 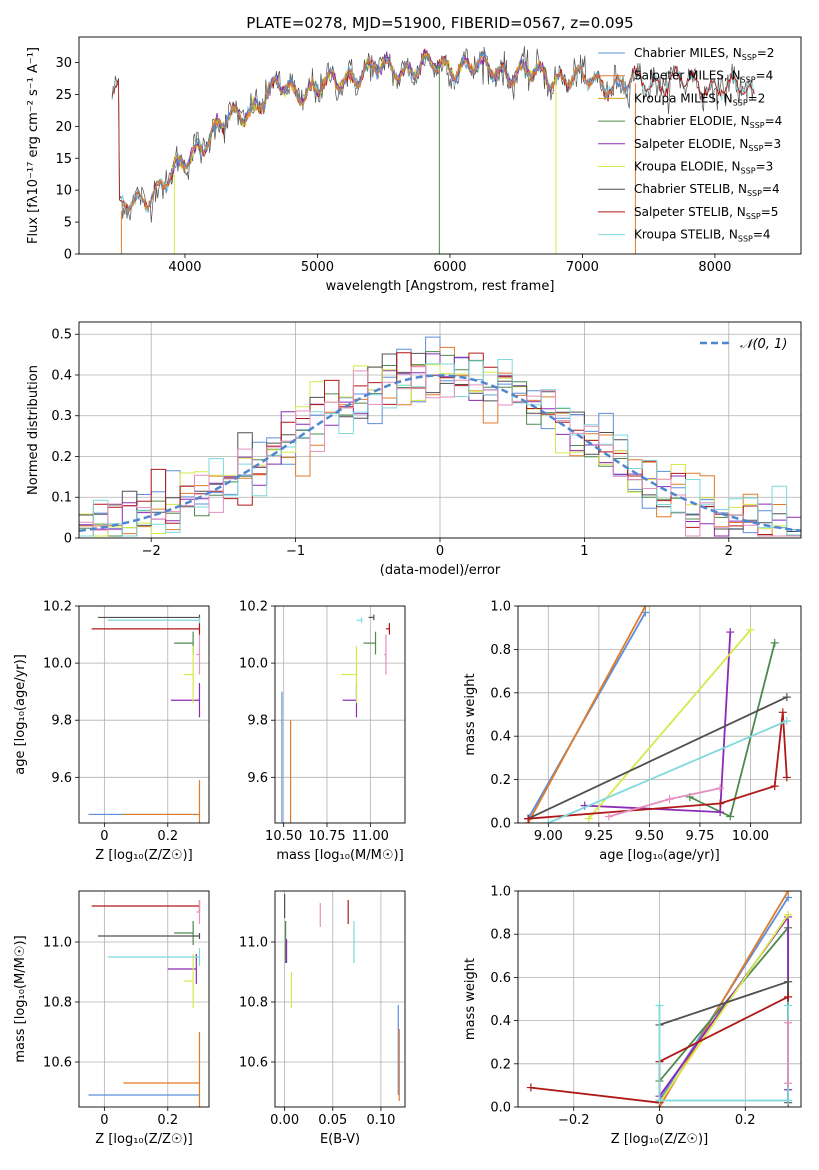 What do you see at coordinates (707, 145) in the screenshot?
I see `legend-entry: Salpeter ELODIE, NSSP=3` at bounding box center [707, 145].